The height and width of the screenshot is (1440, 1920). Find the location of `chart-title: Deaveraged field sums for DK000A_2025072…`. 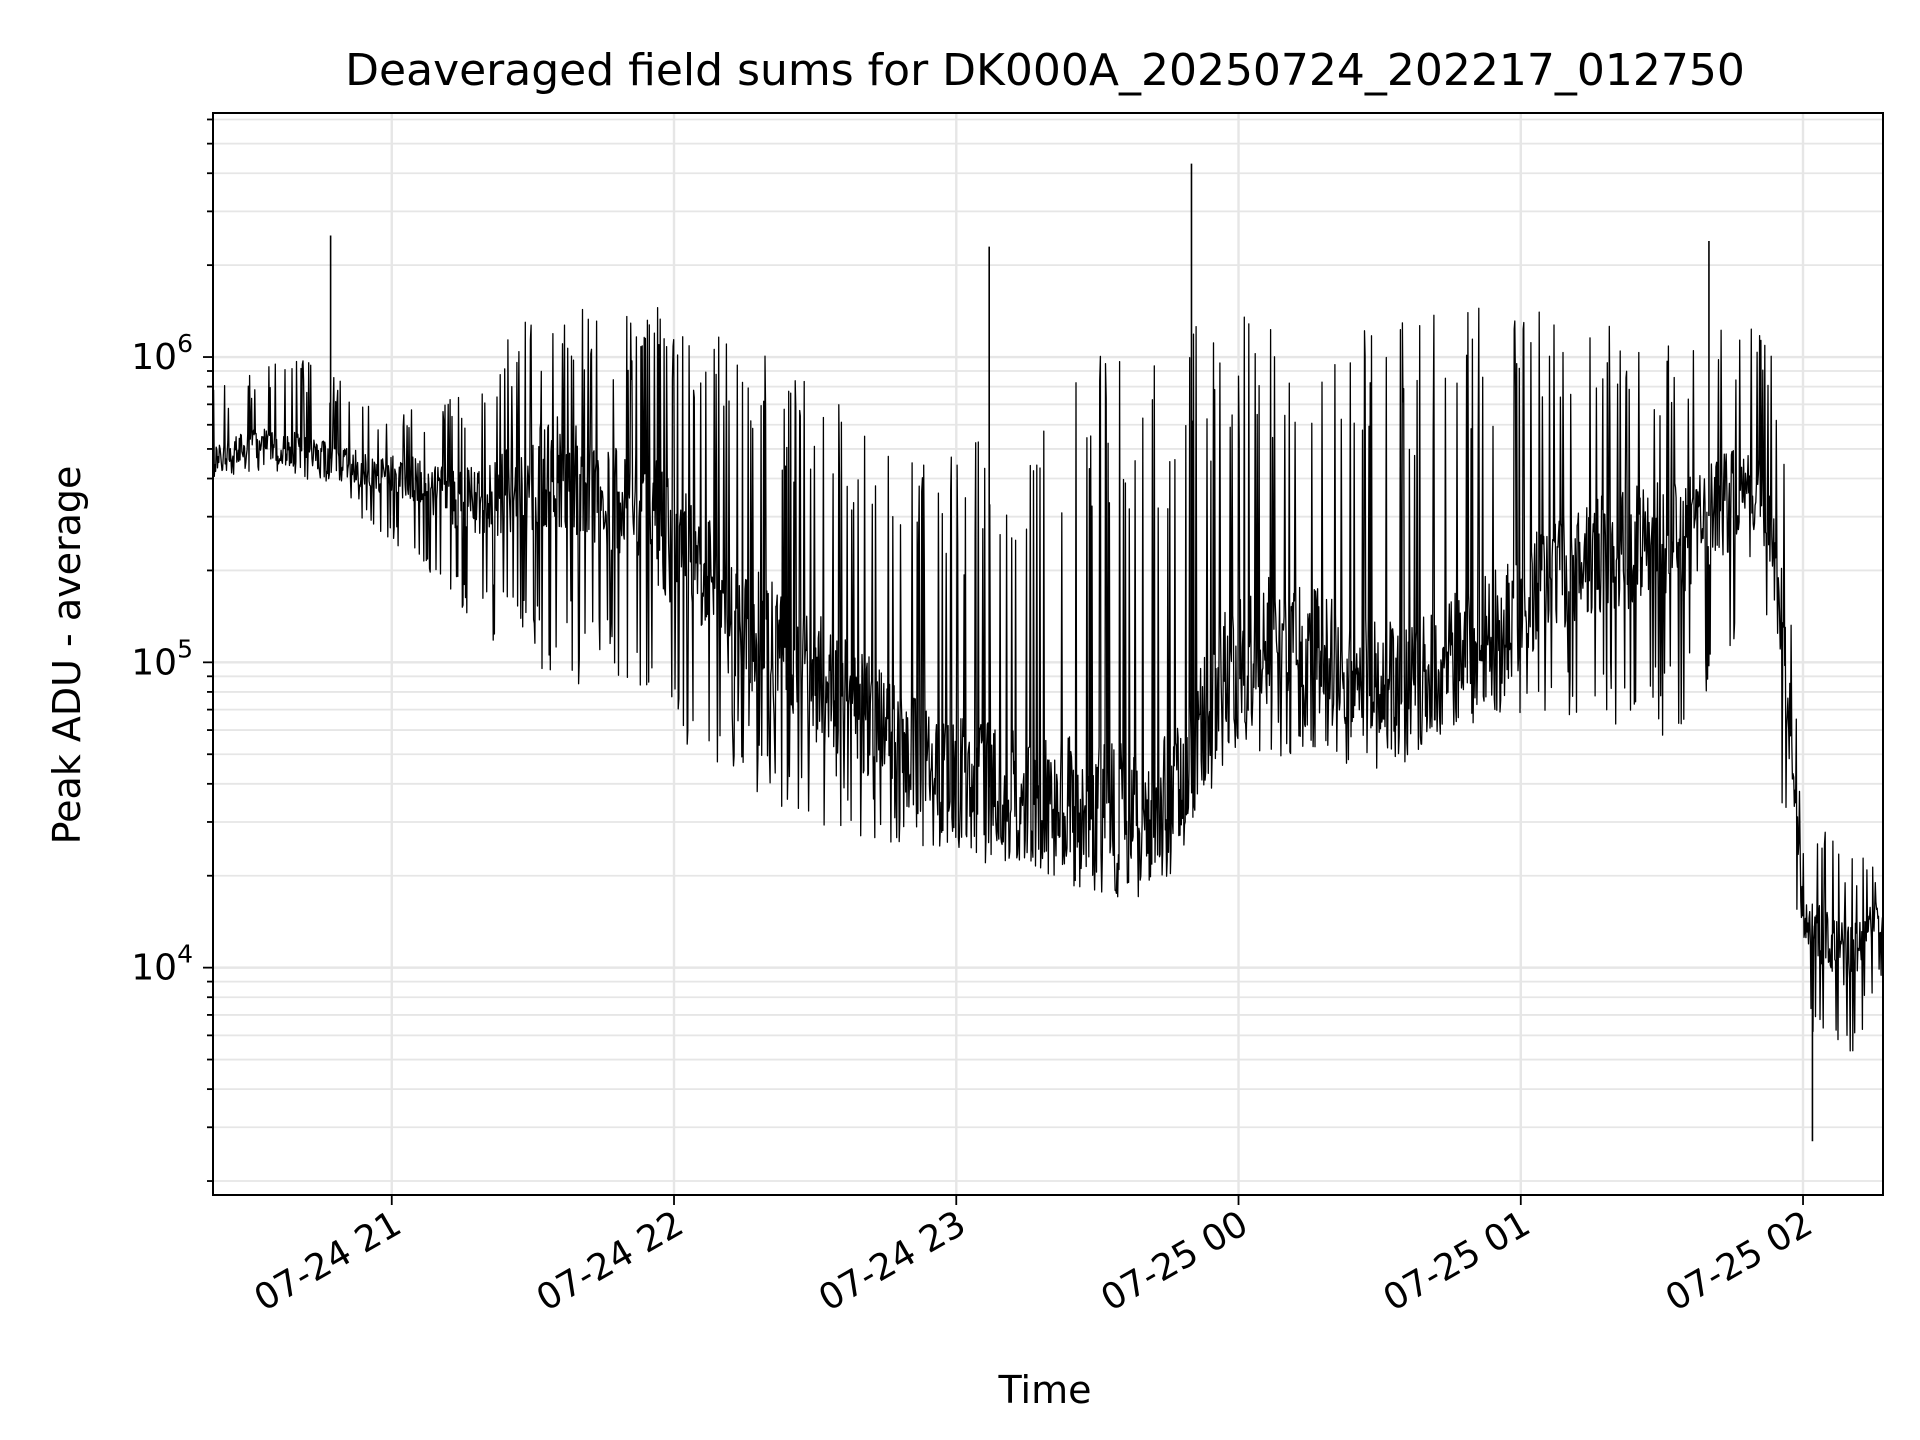

chart-title: Deaveraged field sums for DK000A_2025072… is located at coordinates (1045, 70).